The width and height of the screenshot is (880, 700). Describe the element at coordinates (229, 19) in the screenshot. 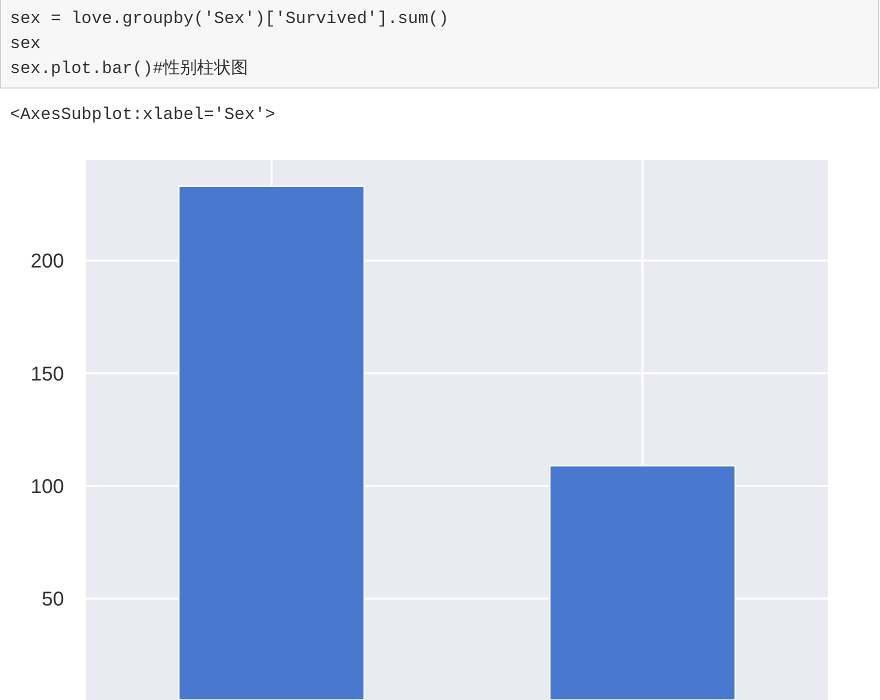

I see `text: sex = love.groupby('Sex')['Survived'].sum()` at that location.